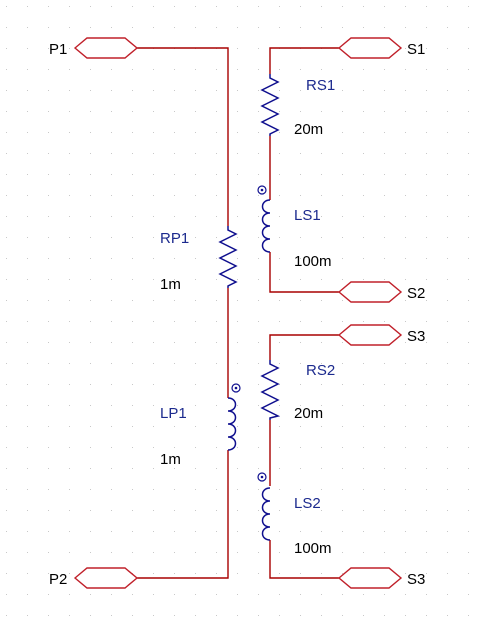 Image resolution: width=481 pixels, height=617 pixels. Describe the element at coordinates (58, 49) in the screenshot. I see `port-label-p1: P1` at that location.